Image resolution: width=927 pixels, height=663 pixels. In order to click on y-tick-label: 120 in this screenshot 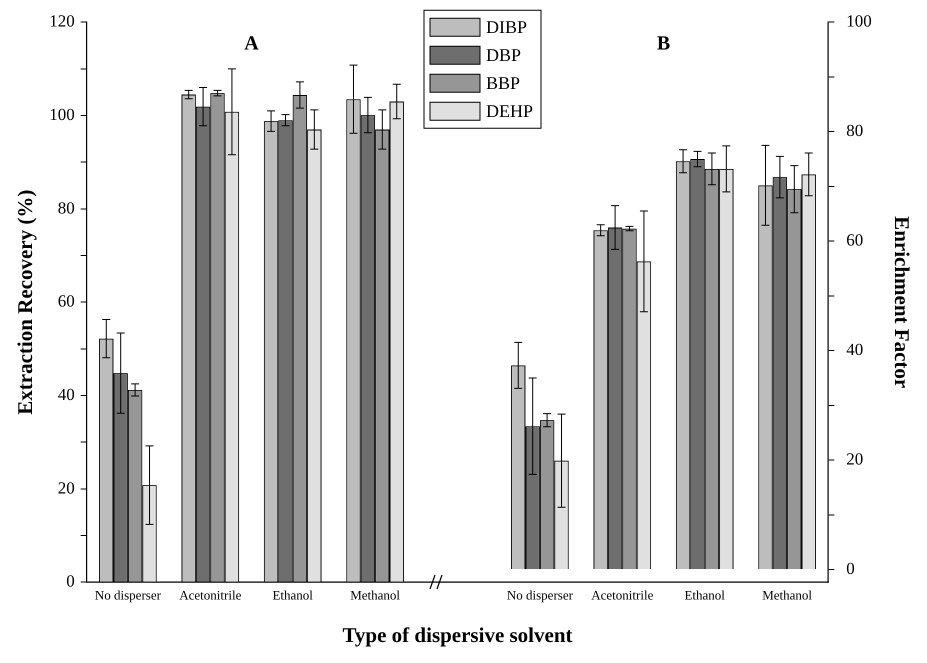, I will do `click(62, 21)`.